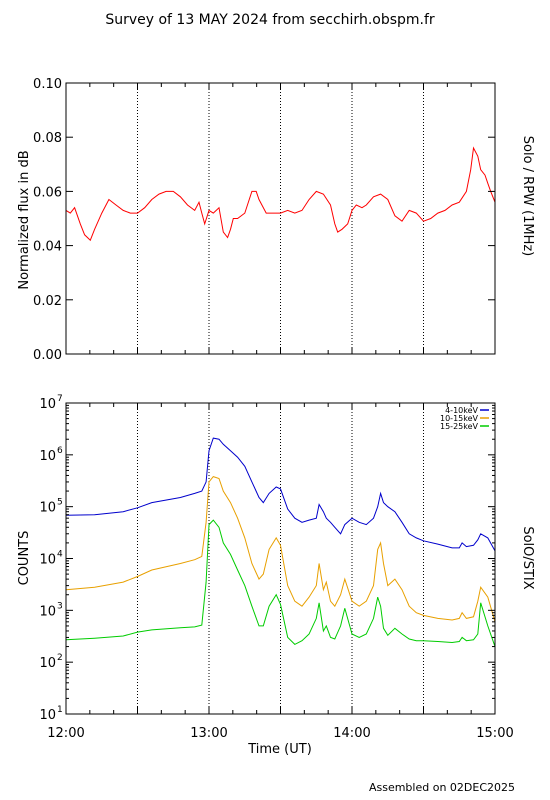 The image size is (550, 800). I want to click on stix-x-tick-label: 15:00, so click(494, 733).